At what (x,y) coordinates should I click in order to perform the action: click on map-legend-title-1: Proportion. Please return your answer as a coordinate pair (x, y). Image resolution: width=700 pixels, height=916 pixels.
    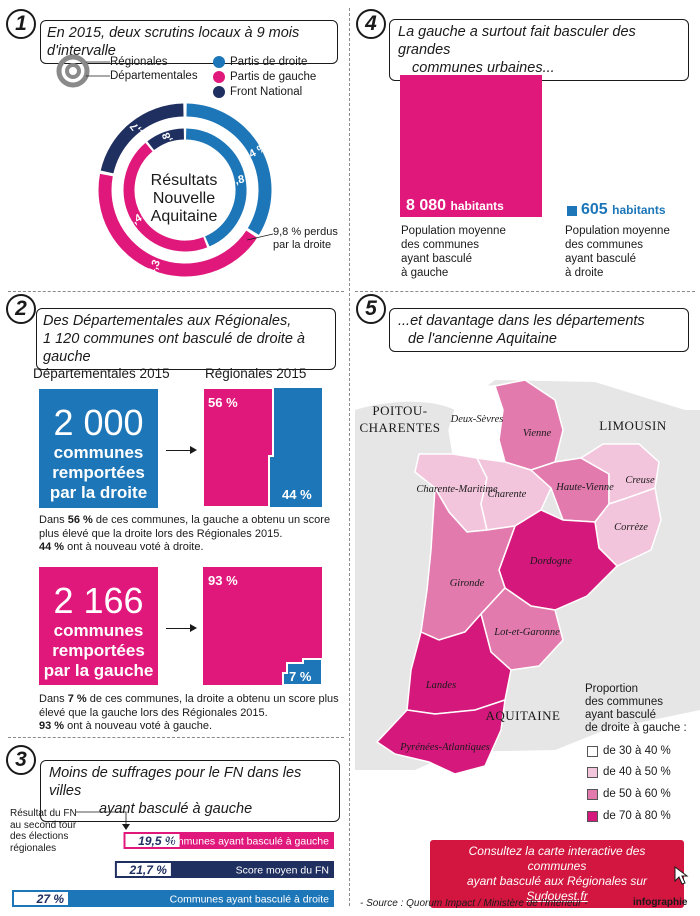
    Looking at the image, I should click on (612, 689).